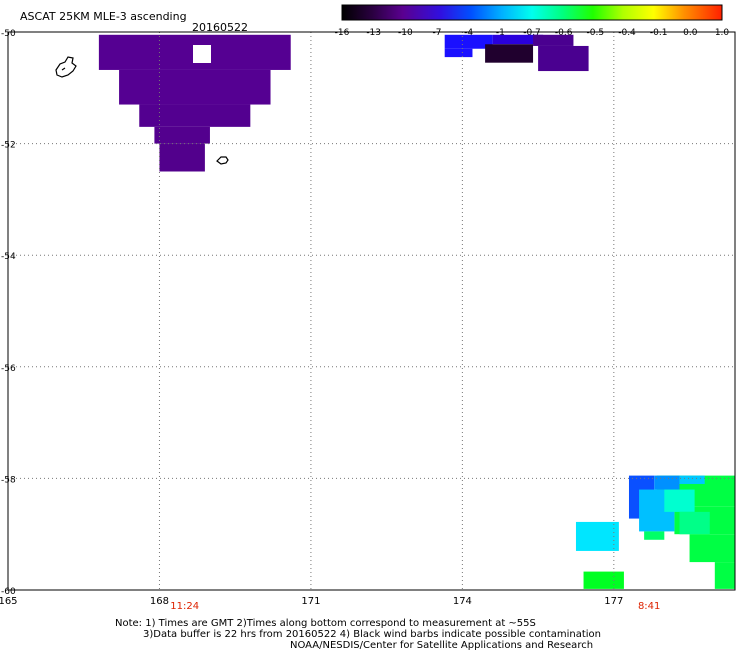 This screenshot has height=650, width=740. I want to click on map-title: ASCAT 25KM MLE-3 ascending, so click(103, 16).